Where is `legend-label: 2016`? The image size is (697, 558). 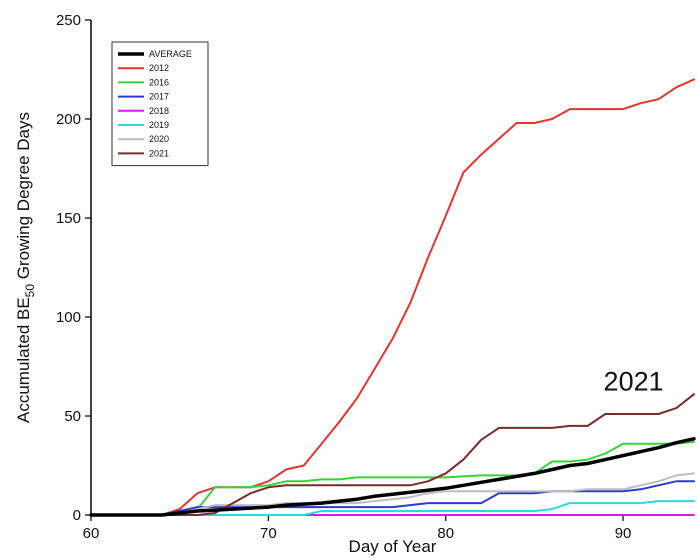 legend-label: 2016 is located at coordinates (159, 82).